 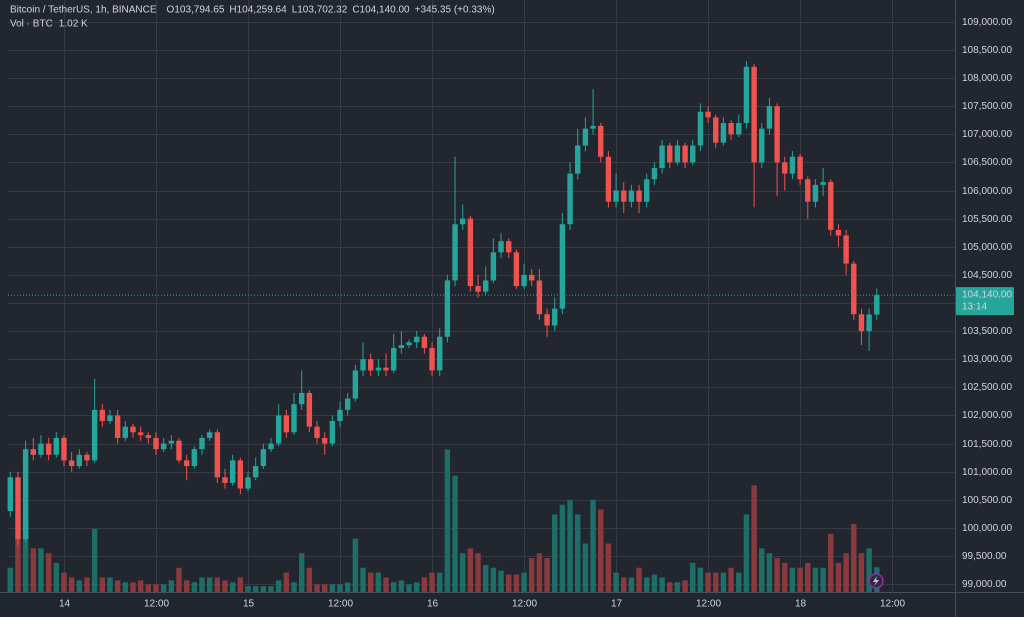 What do you see at coordinates (987, 415) in the screenshot?
I see `y-tick-label: 102,000.00` at bounding box center [987, 415].